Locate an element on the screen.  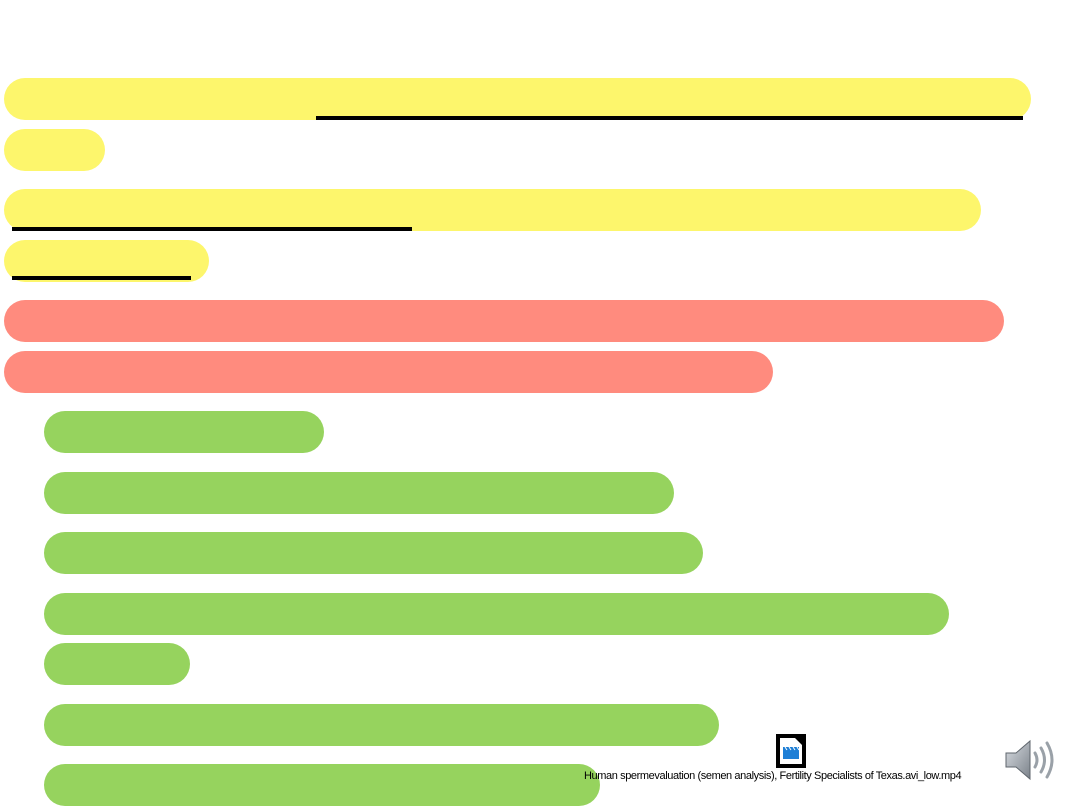
speaker-icon is located at coordinates (1030, 760).